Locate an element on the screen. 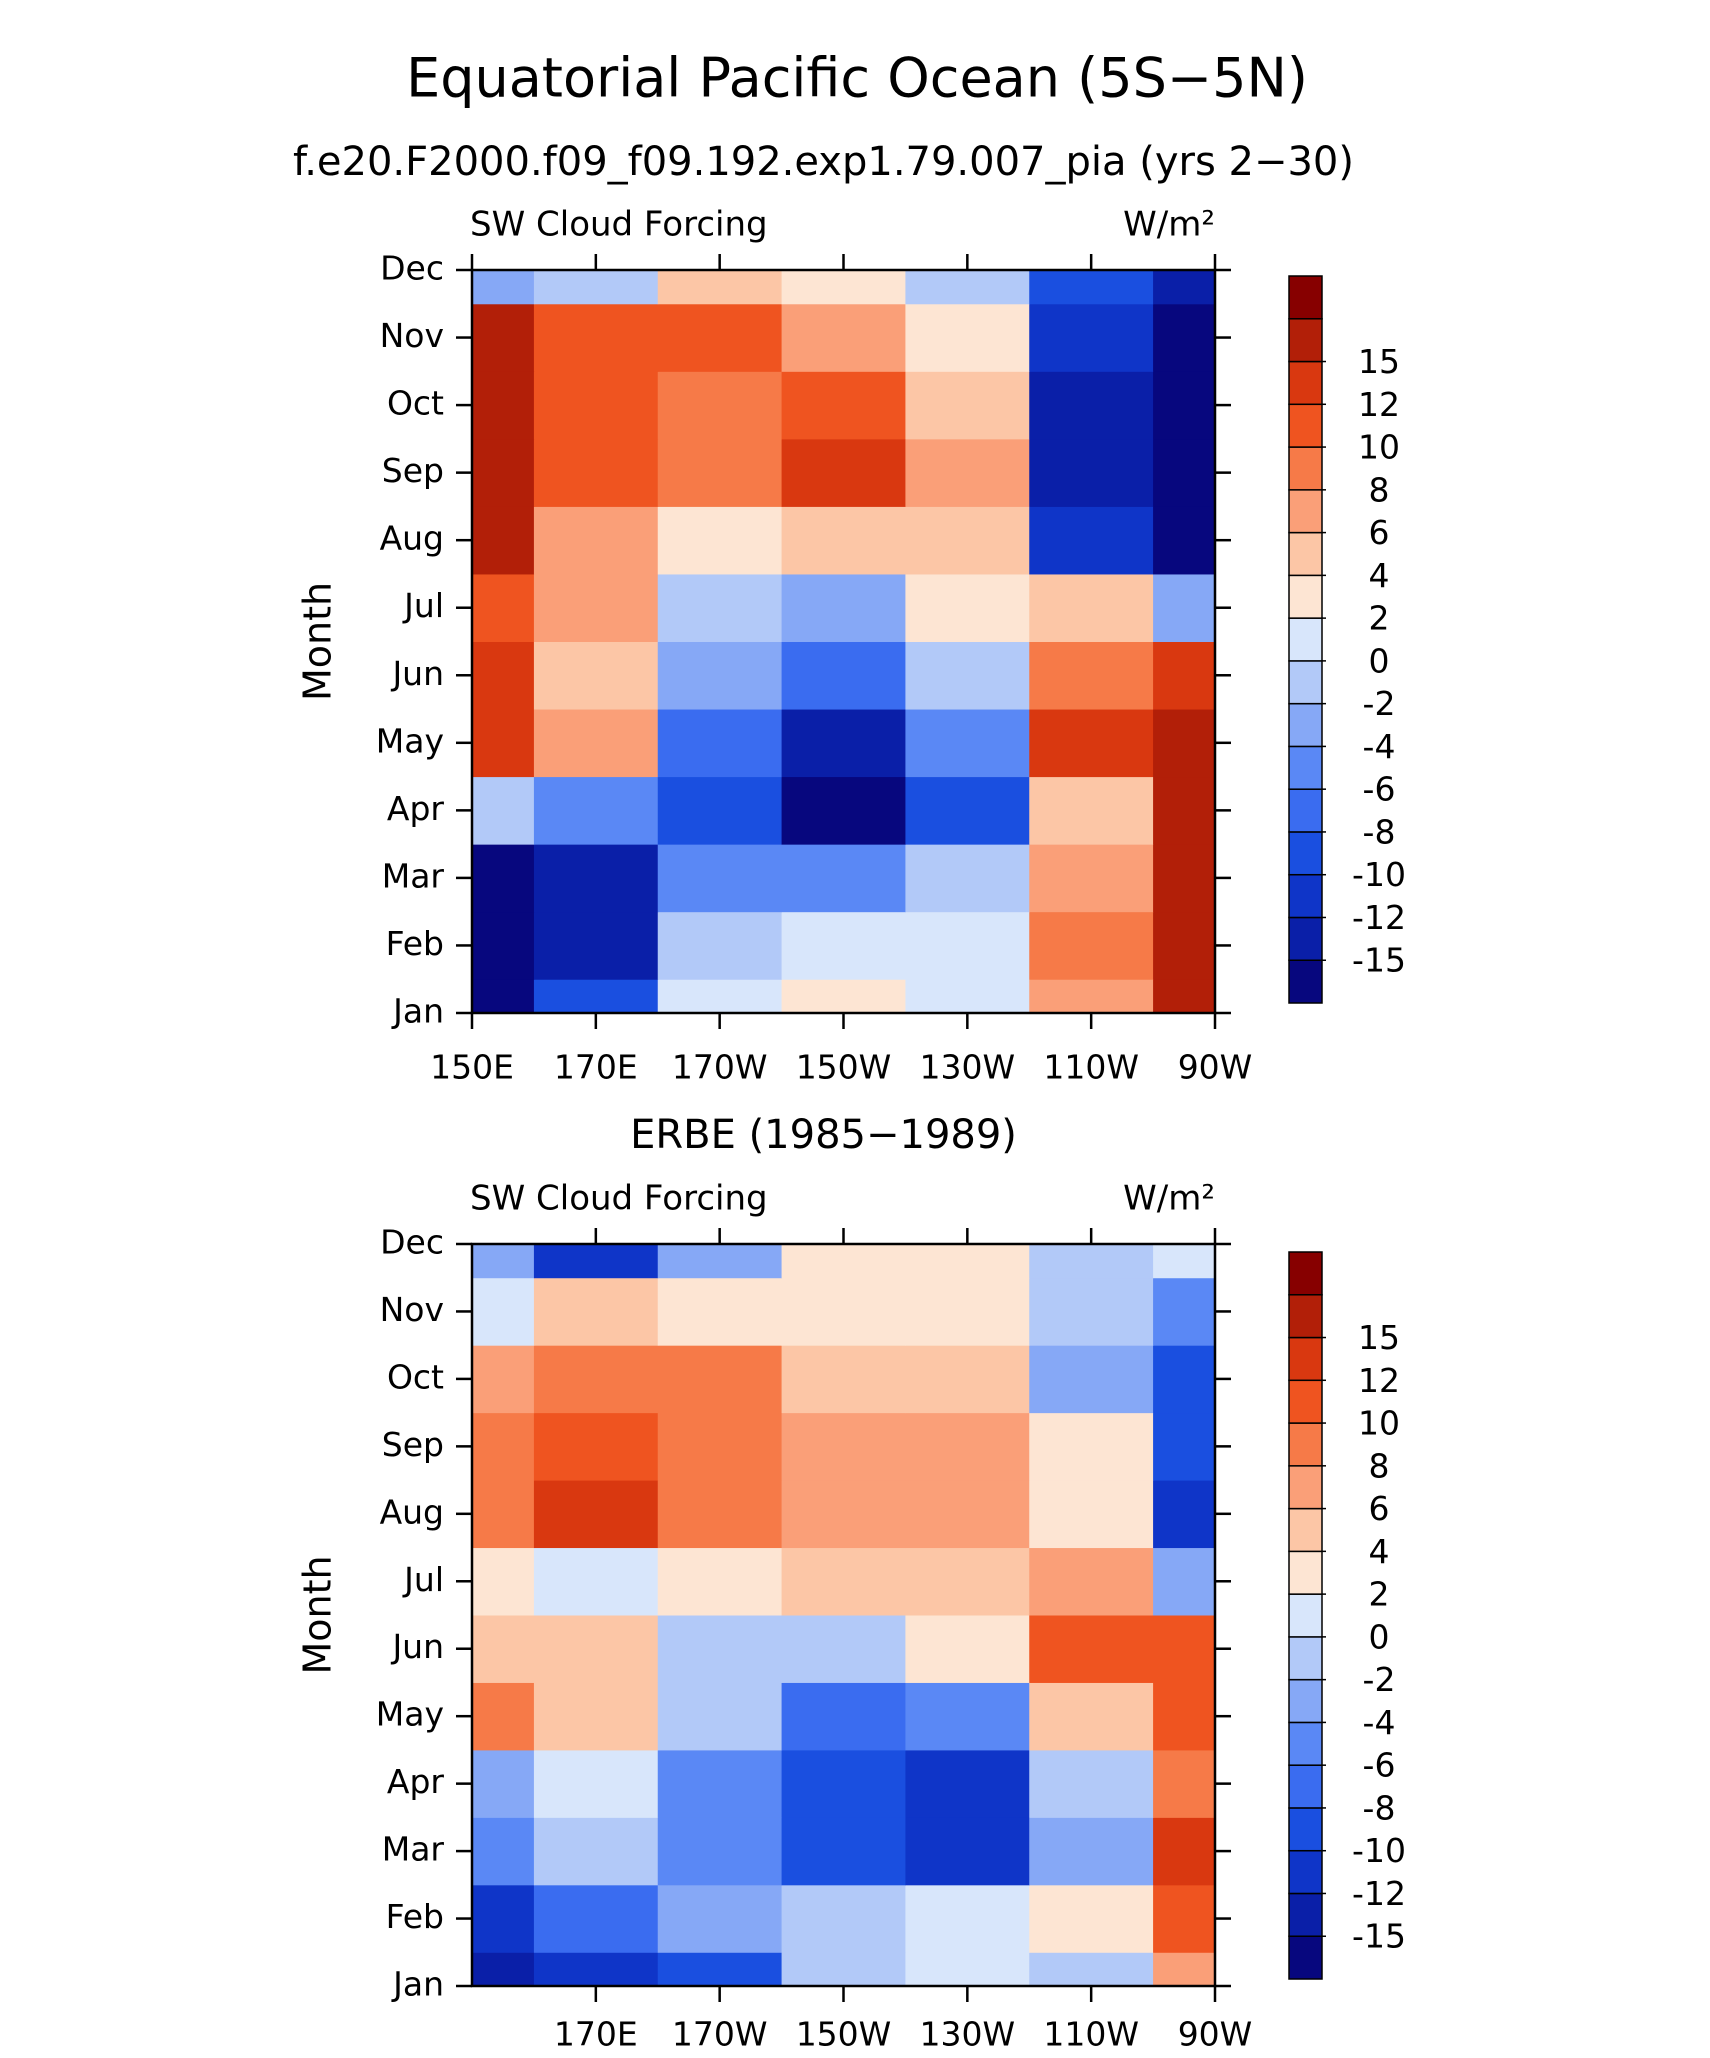 Image resolution: width=1710 pixels, height=2058 pixels. colorbar-label: 6 is located at coordinates (1379, 1508).